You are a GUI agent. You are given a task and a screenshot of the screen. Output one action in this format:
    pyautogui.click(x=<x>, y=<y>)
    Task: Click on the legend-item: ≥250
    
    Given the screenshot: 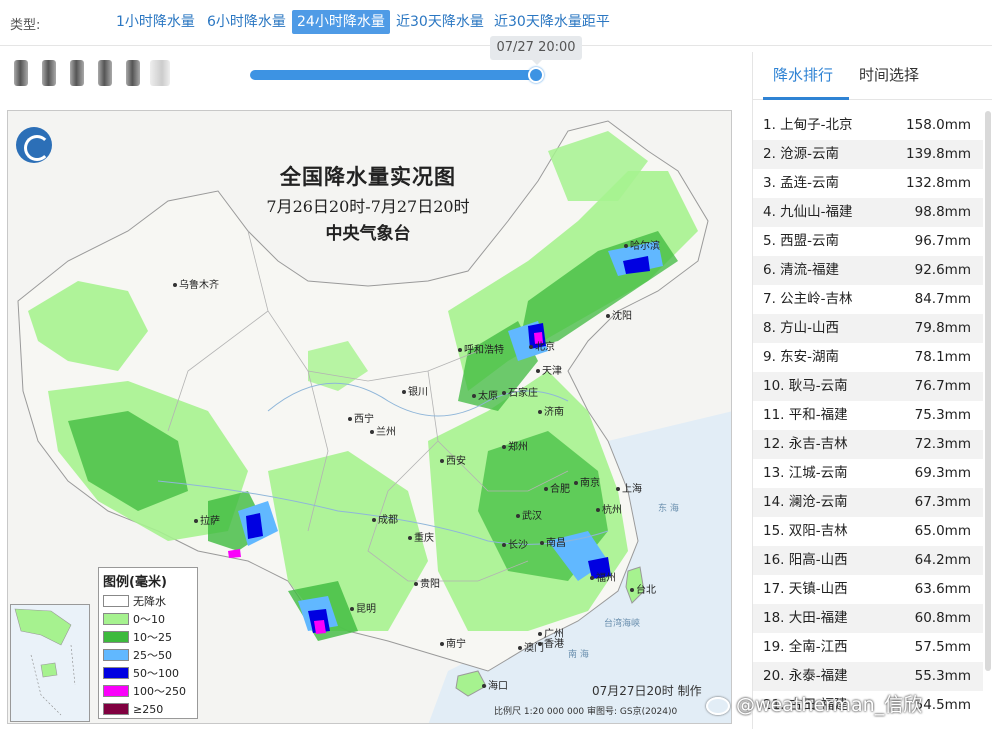 What is the action you would take?
    pyautogui.click(x=148, y=709)
    